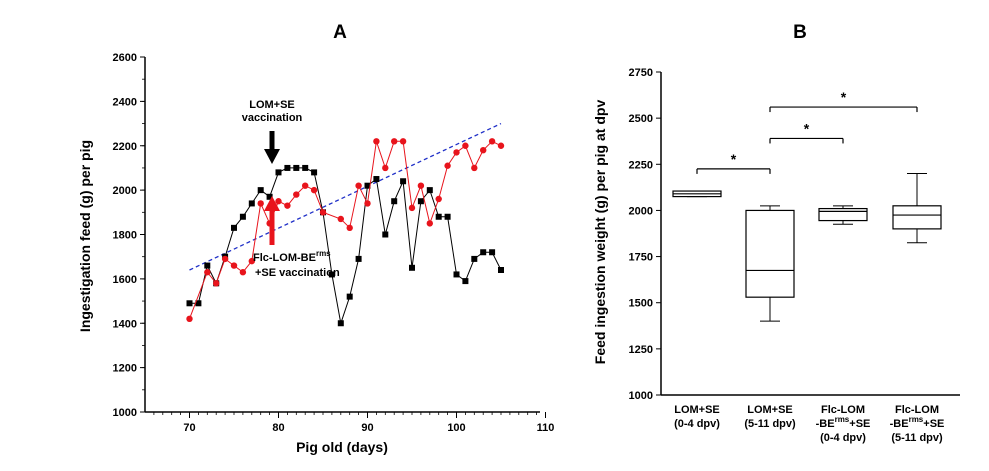  I want to click on panel-b-y-tick-label: 1500, so click(641, 304).